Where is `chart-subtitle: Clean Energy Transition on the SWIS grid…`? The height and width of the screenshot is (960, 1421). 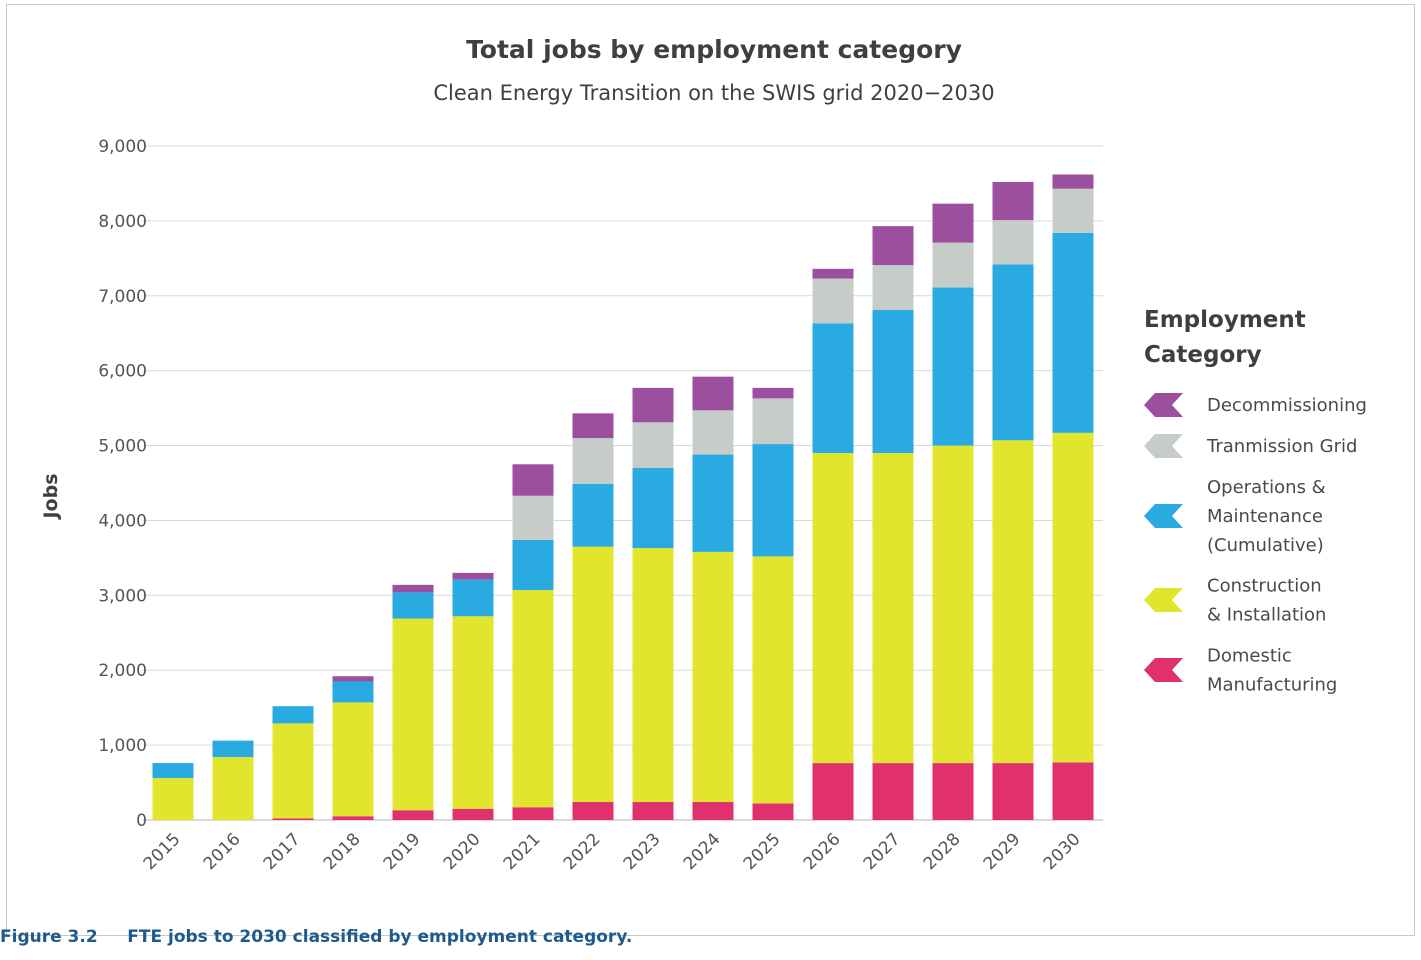 chart-subtitle: Clean Energy Transition on the SWIS grid… is located at coordinates (713, 93).